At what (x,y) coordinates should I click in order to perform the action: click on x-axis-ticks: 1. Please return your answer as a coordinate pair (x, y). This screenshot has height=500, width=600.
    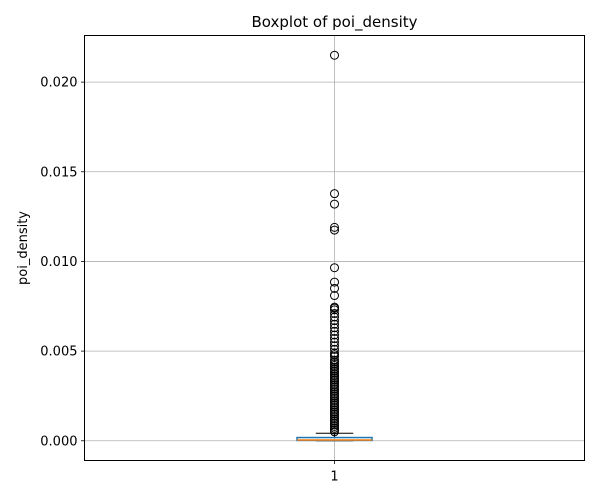
    Looking at the image, I should click on (334, 472).